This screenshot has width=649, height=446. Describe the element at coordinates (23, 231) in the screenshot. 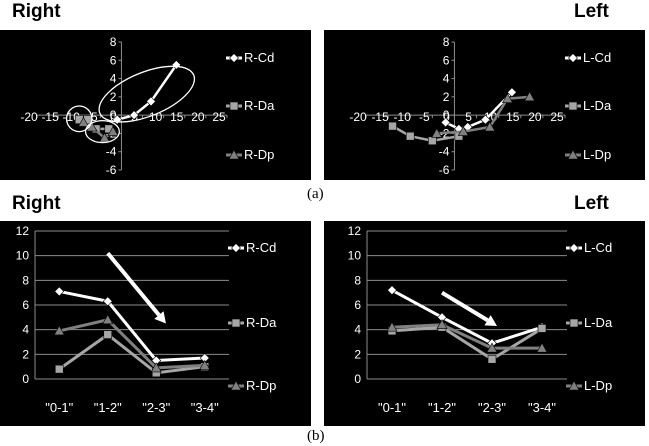

I see `y-tick-label: 12` at that location.